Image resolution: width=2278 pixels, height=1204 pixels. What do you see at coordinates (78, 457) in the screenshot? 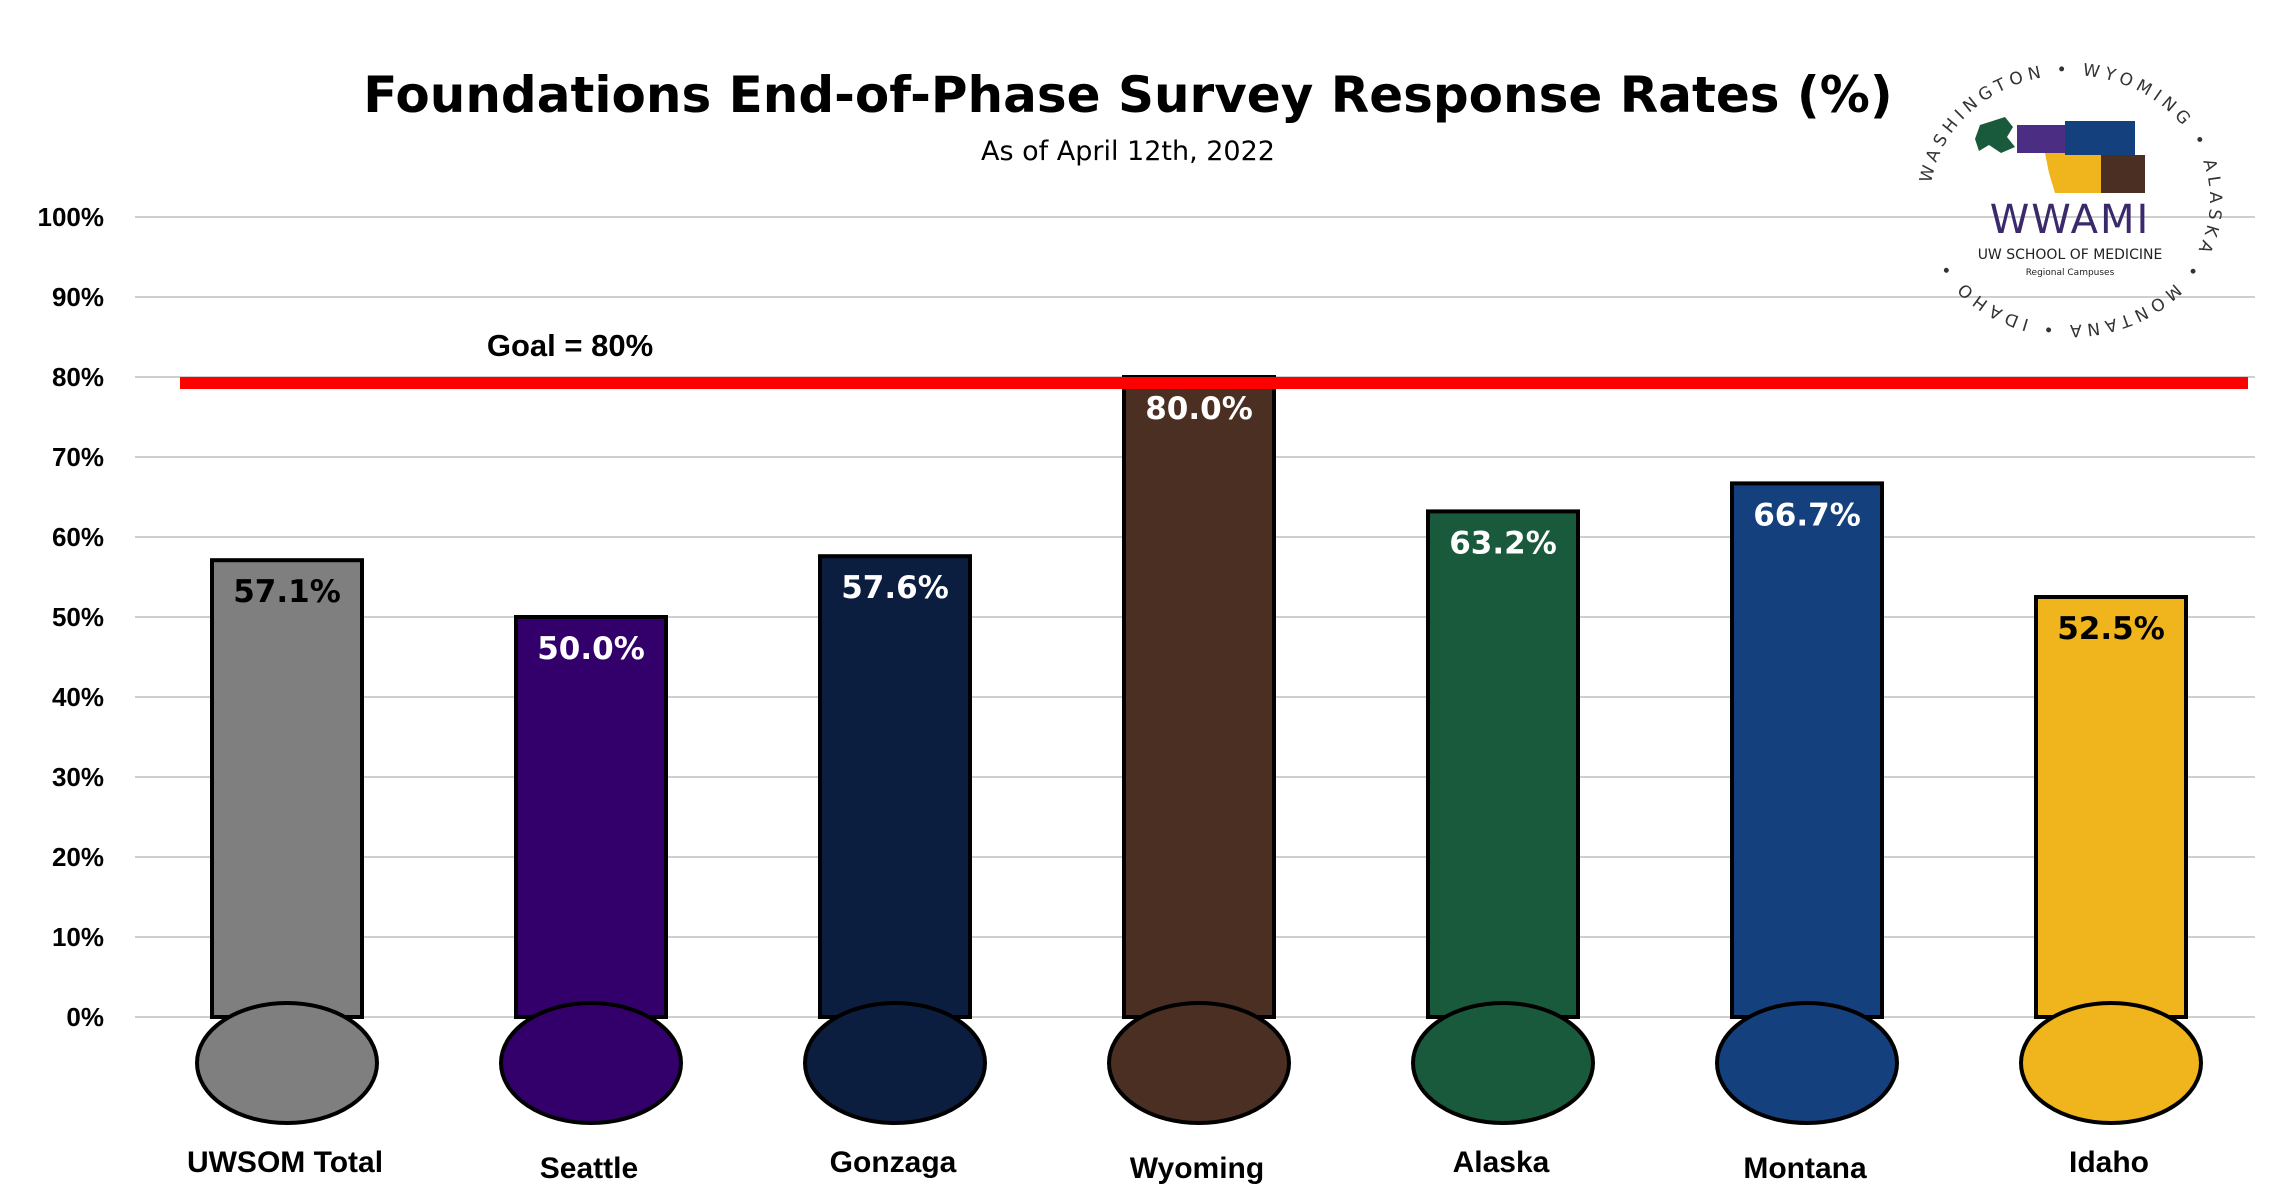
I see `y-tick-label: 70%` at bounding box center [78, 457].